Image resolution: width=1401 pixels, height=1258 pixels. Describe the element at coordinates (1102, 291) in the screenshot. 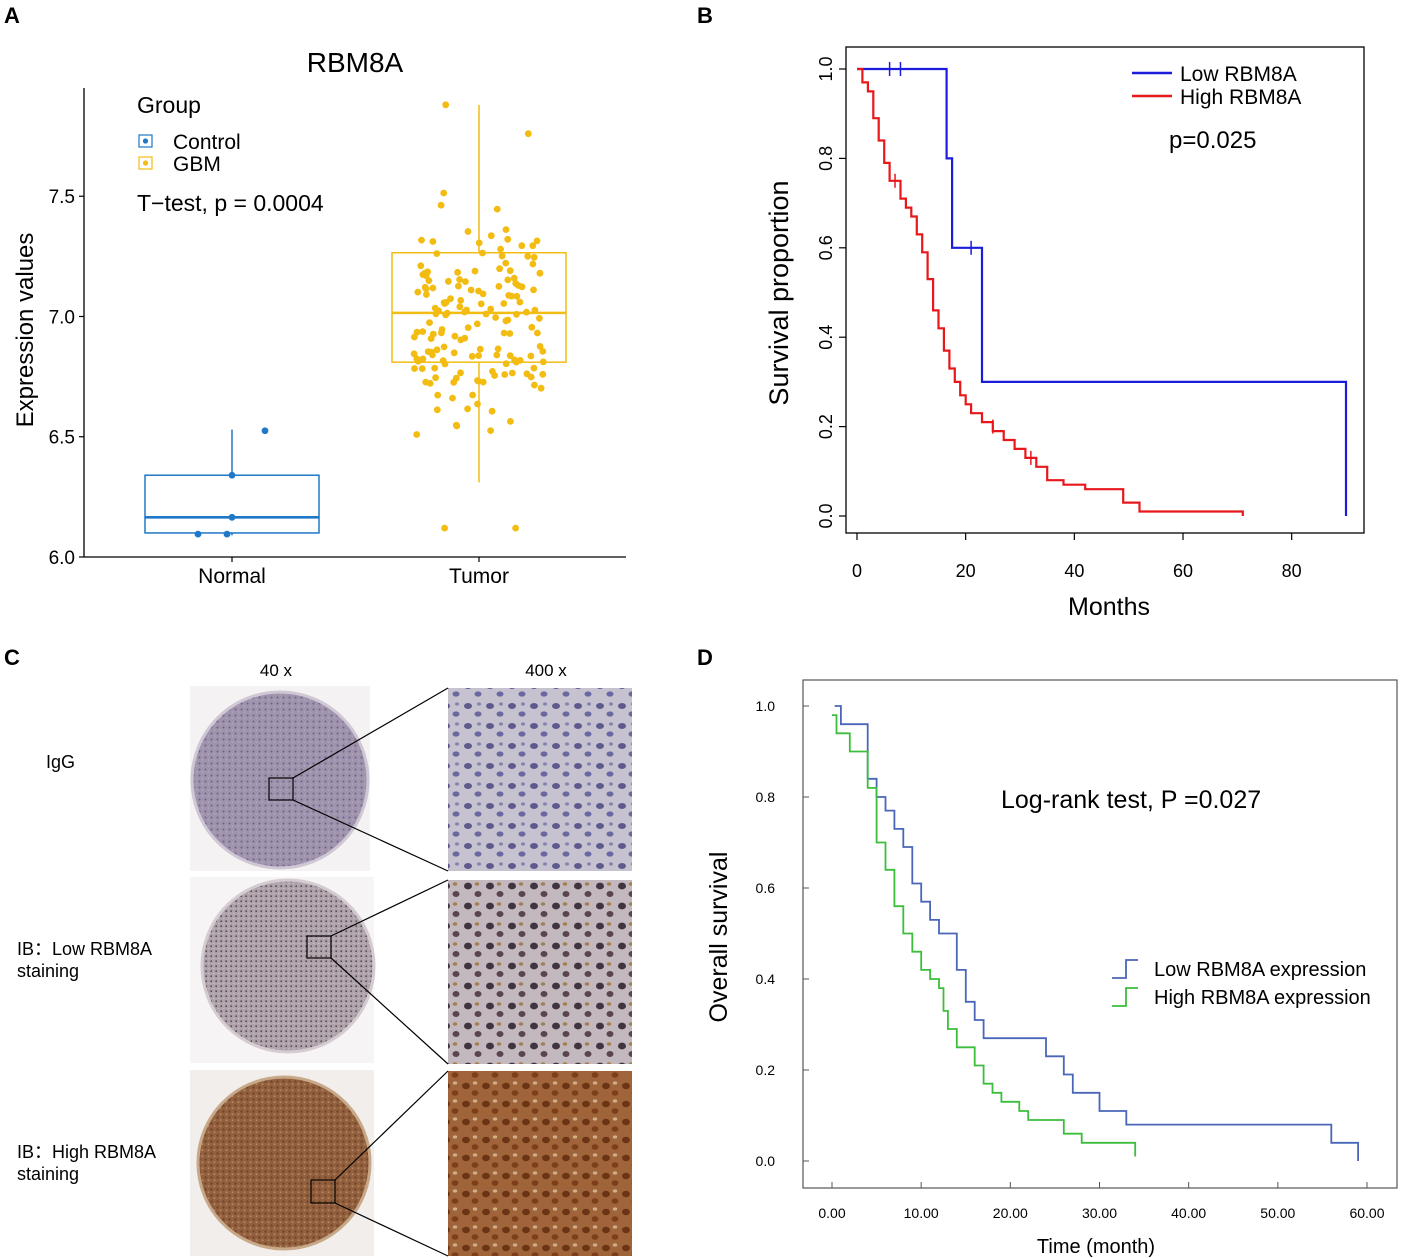

I see `km-curve-low` at that location.